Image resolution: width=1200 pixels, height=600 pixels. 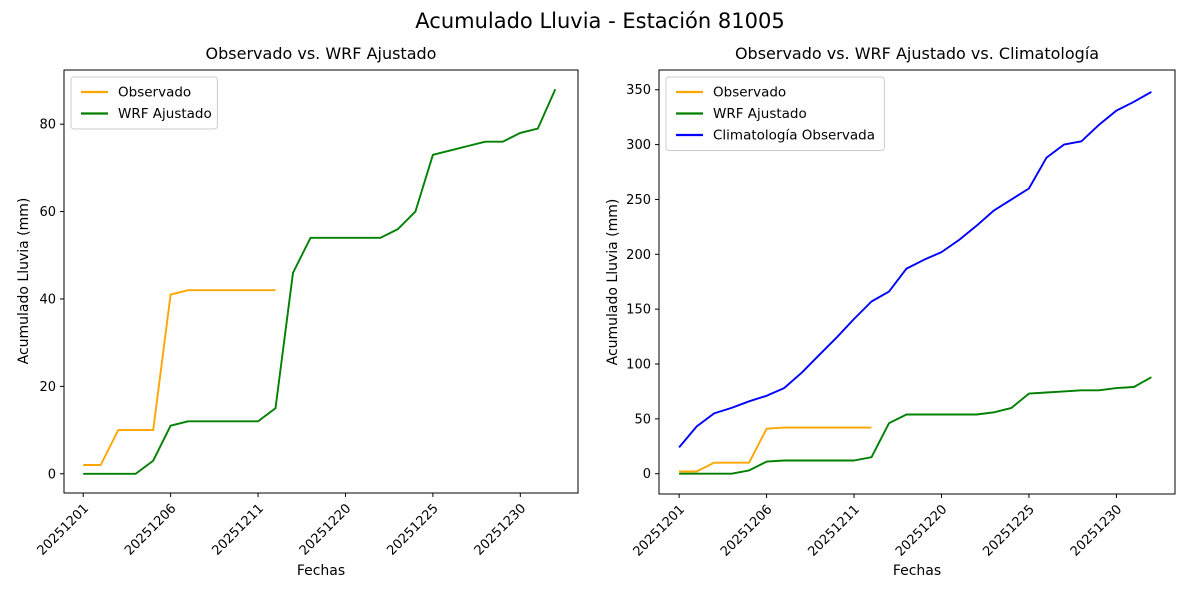 I want to click on y-tick-label: 40, so click(x=47, y=299).